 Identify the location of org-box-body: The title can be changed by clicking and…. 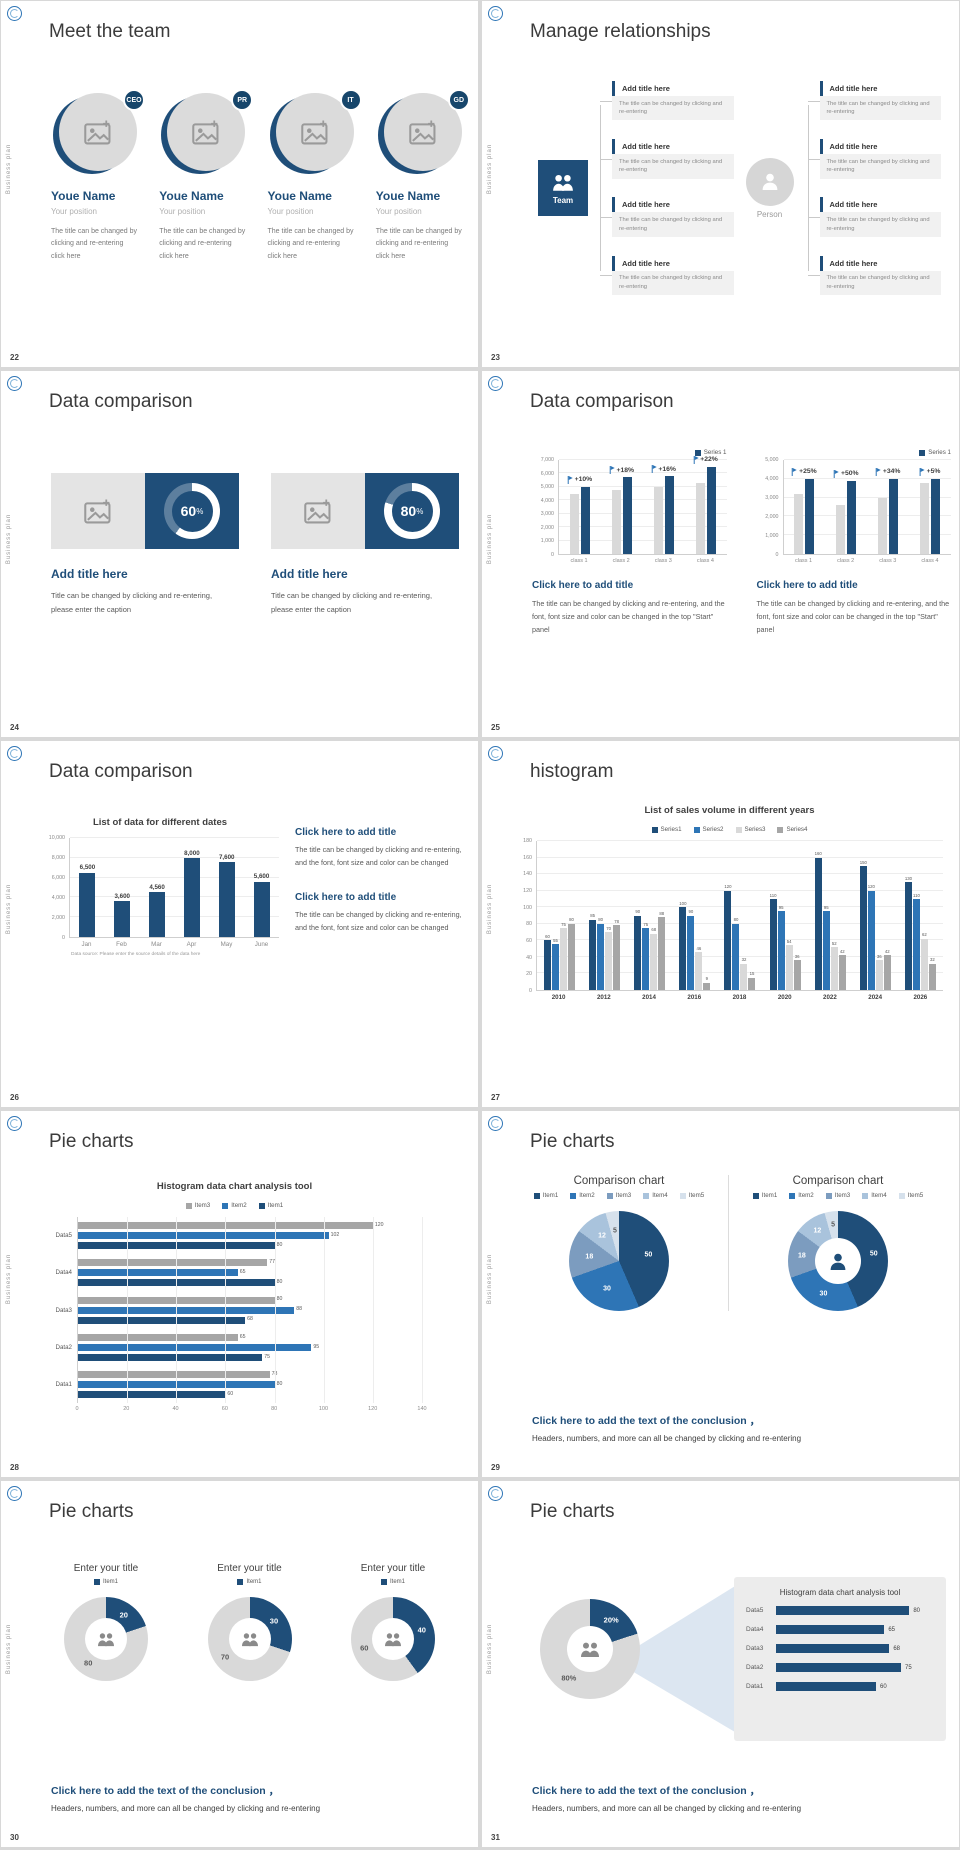
(880, 224).